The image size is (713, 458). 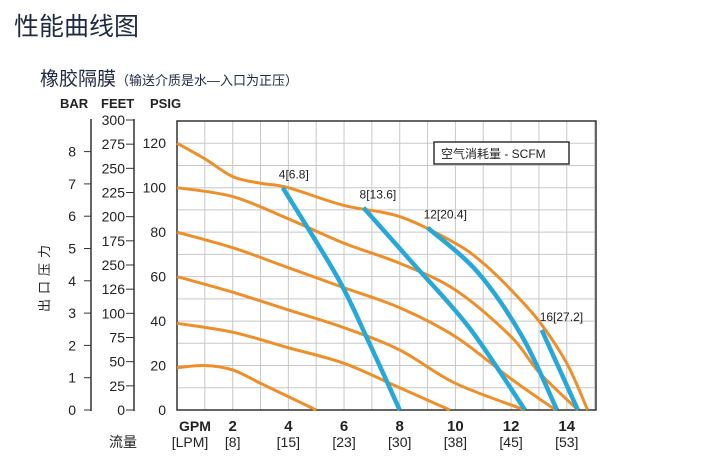 I want to click on axis-title-psig: PSIG, so click(x=165, y=103).